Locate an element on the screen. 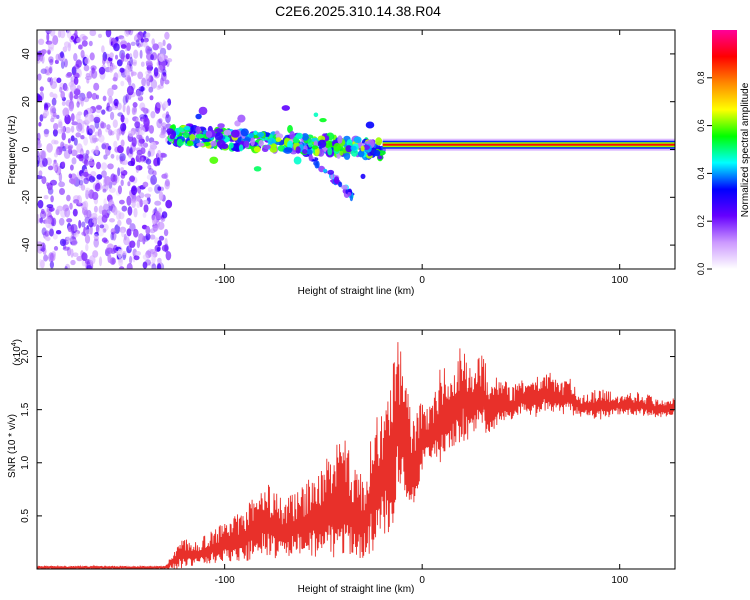  snr-scale-base: (x10 is located at coordinates (17, 356).